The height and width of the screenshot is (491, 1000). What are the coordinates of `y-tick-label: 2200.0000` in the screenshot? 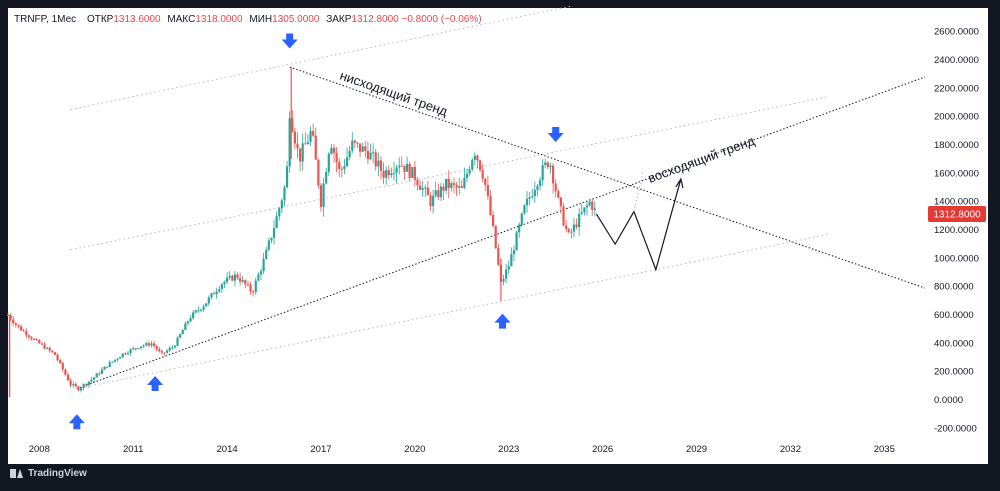 It's located at (956, 88).